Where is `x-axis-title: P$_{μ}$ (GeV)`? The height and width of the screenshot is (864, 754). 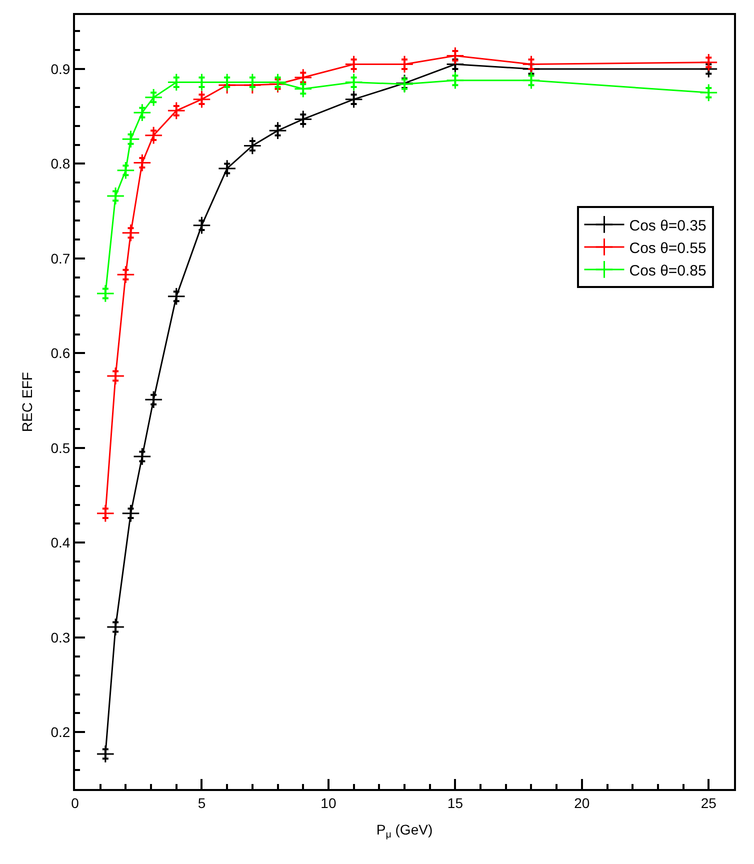
x-axis-title: P$_{μ}$ (GeV) is located at coordinates (404, 831).